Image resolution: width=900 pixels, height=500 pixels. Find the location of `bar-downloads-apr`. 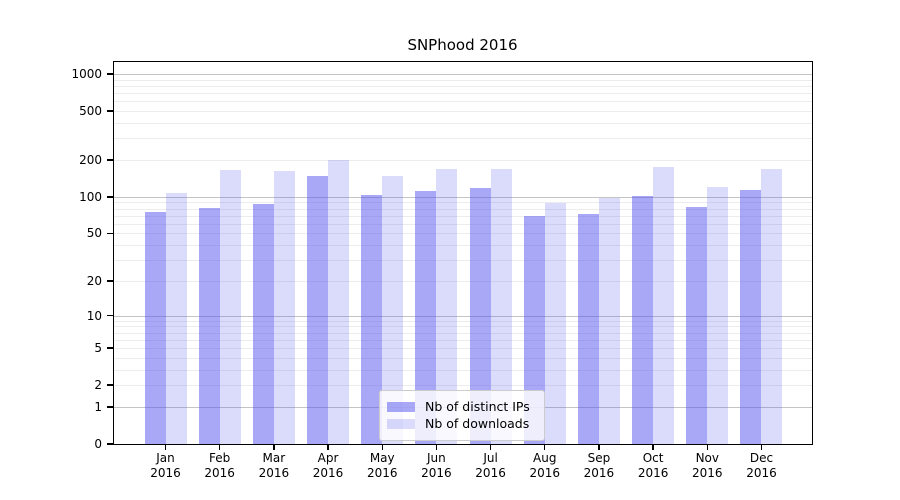

bar-downloads-apr is located at coordinates (339, 302).